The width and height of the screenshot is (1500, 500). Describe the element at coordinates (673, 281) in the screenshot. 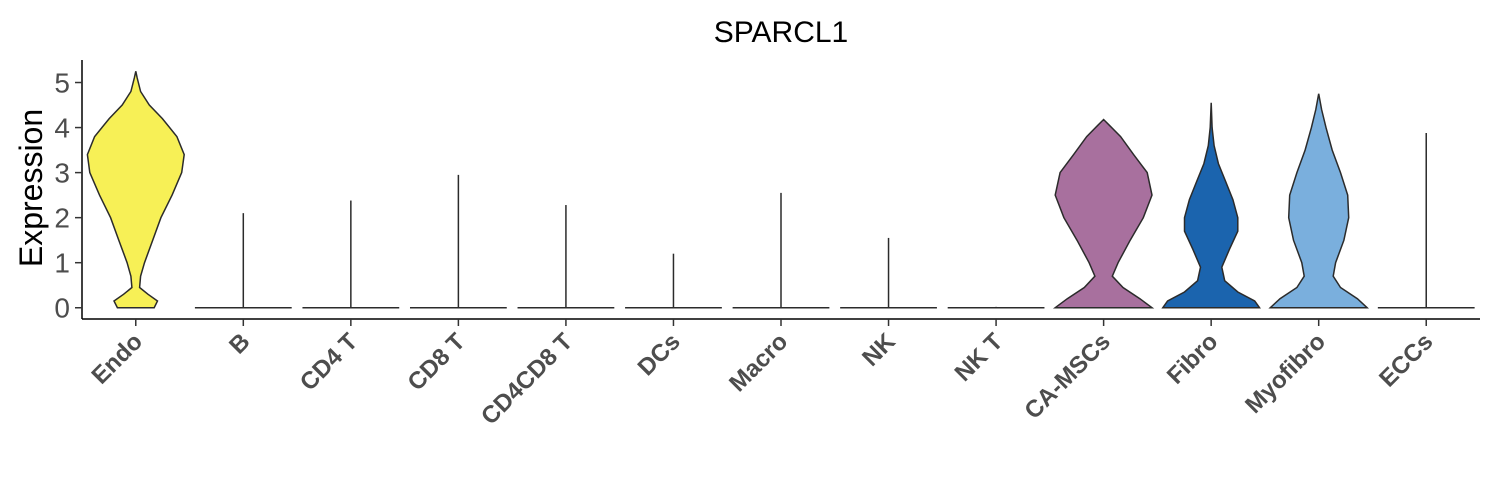

I see `violin-dcs` at that location.